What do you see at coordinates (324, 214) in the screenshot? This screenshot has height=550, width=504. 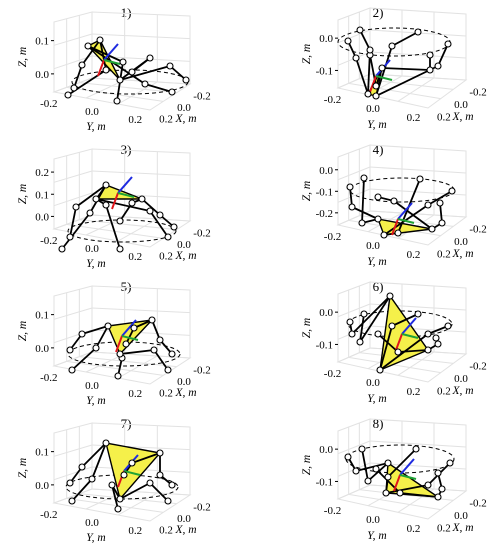 I see `z-tick-label: -0.2` at bounding box center [324, 214].